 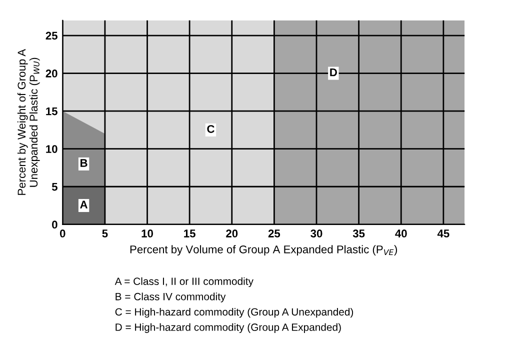 I want to click on x-tick-label: 15, so click(x=190, y=234).